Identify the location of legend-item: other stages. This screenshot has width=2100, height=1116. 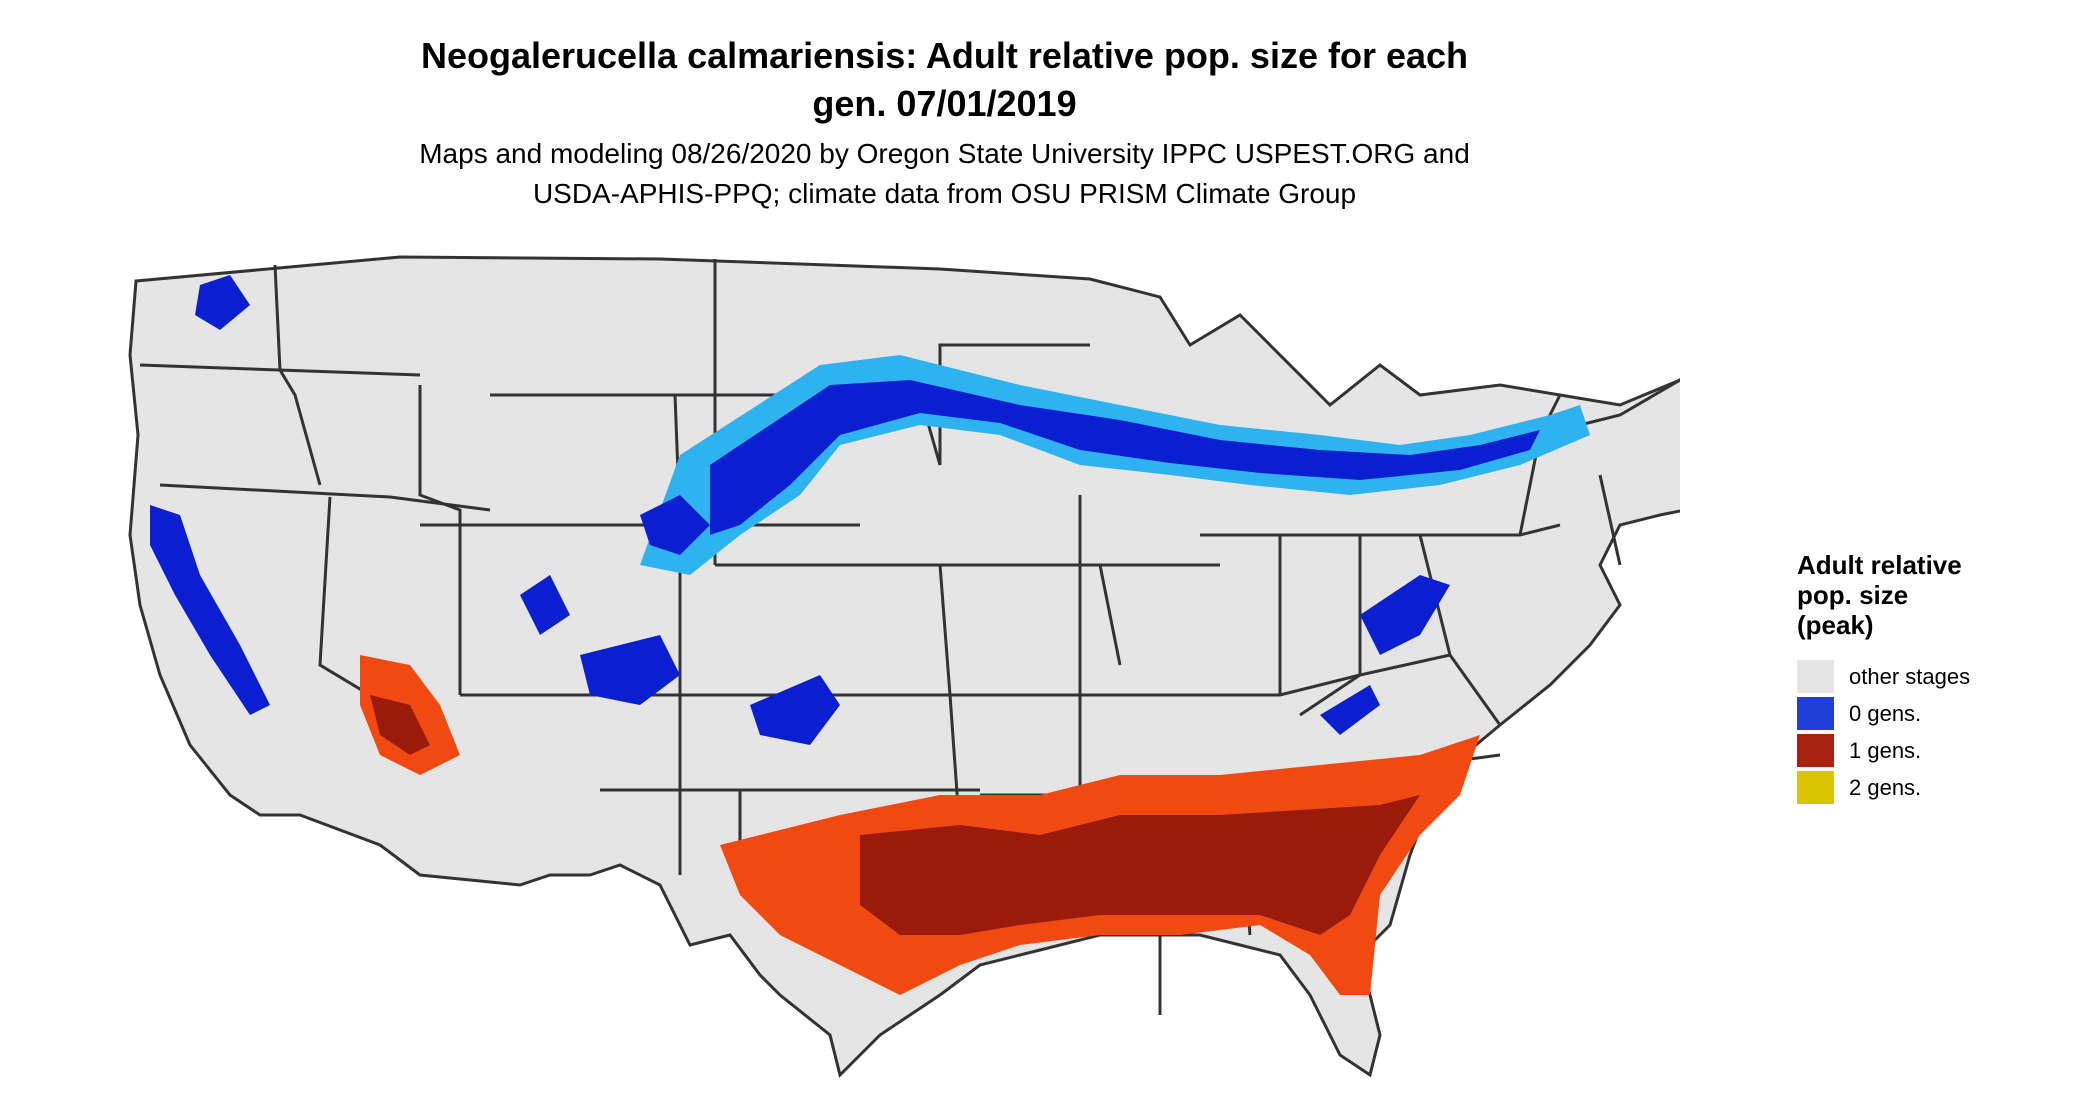
(1942, 676).